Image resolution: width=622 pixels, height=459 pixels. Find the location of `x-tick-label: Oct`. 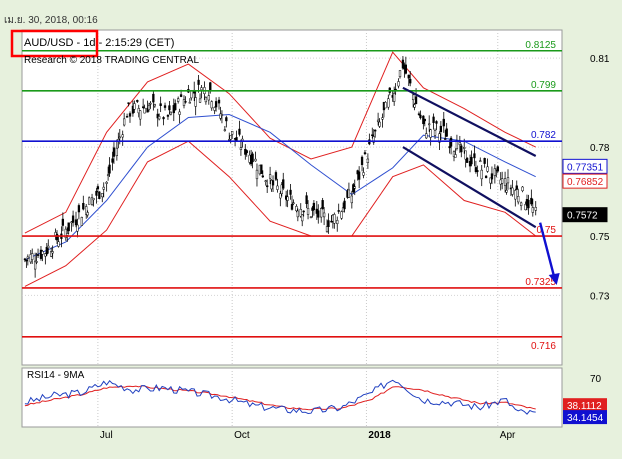

x-tick-label: Oct is located at coordinates (242, 435).